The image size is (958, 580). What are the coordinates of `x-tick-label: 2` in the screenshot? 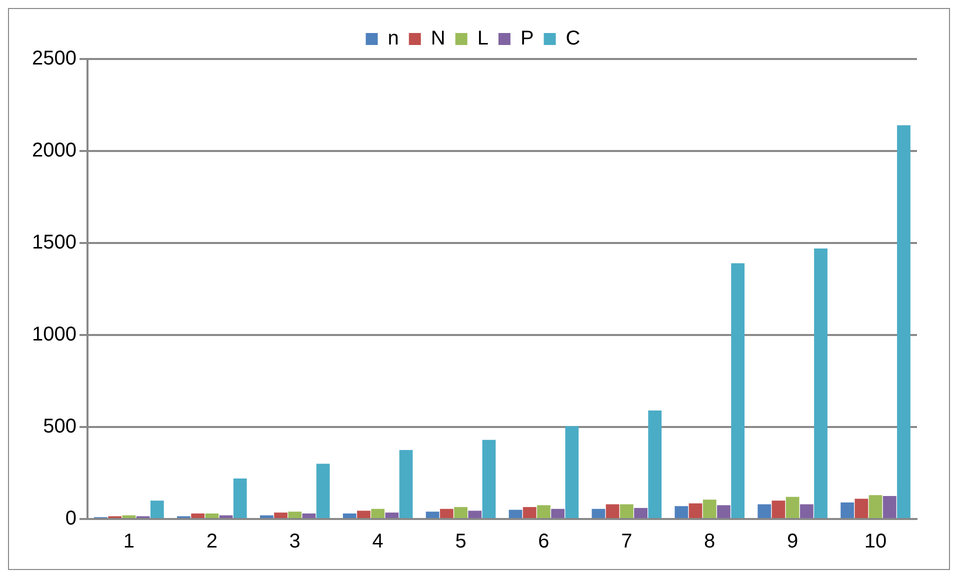 It's located at (212, 541).